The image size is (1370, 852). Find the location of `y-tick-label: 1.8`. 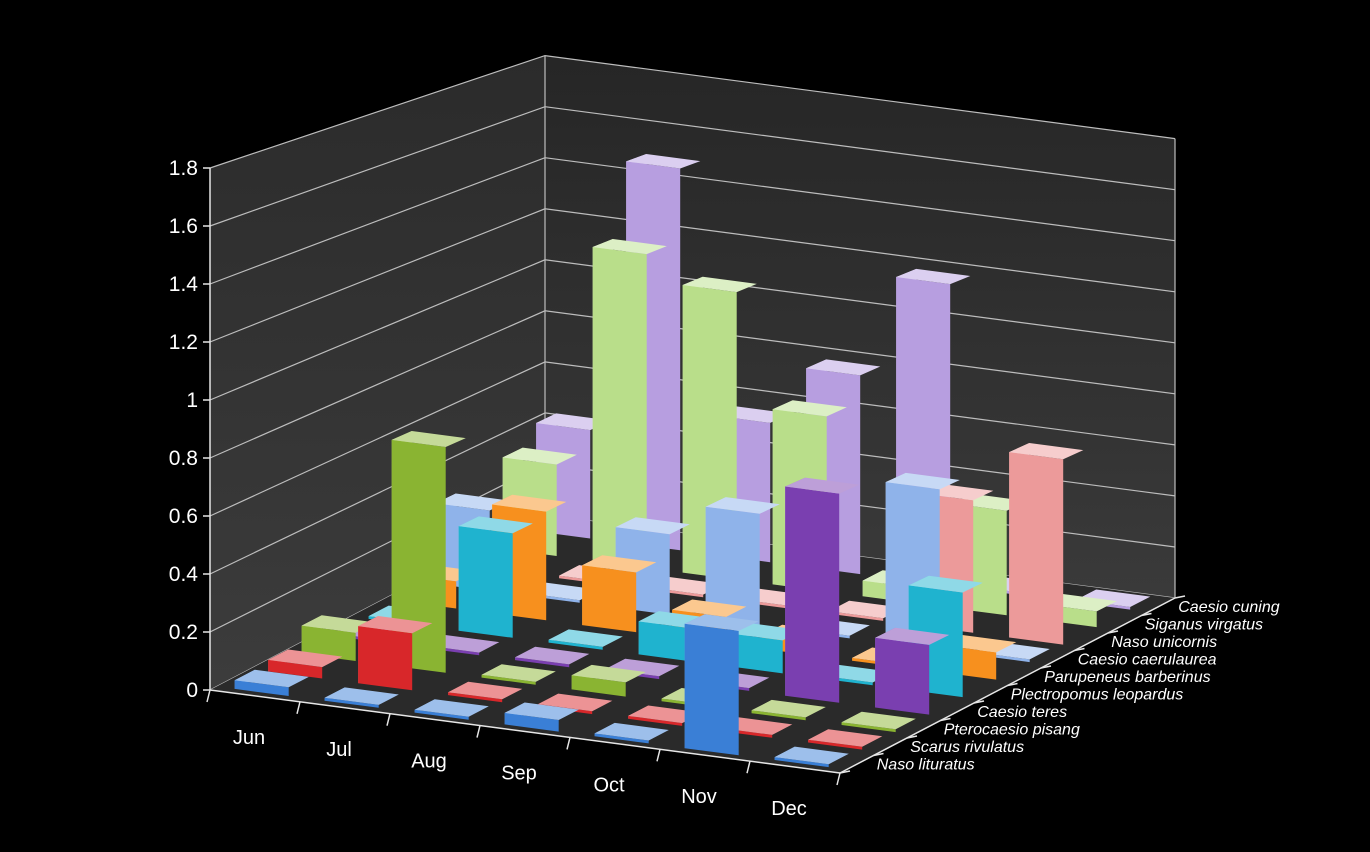

y-tick-label: 1.8 is located at coordinates (183, 168).